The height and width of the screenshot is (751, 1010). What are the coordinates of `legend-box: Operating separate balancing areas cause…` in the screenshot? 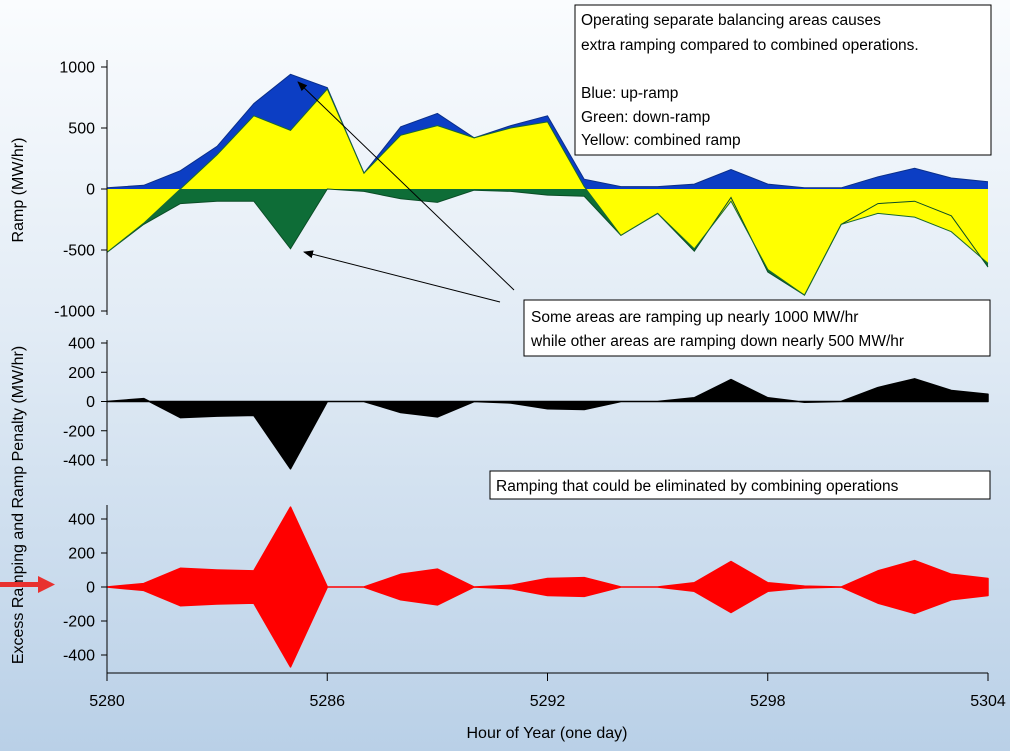 It's located at (783, 80).